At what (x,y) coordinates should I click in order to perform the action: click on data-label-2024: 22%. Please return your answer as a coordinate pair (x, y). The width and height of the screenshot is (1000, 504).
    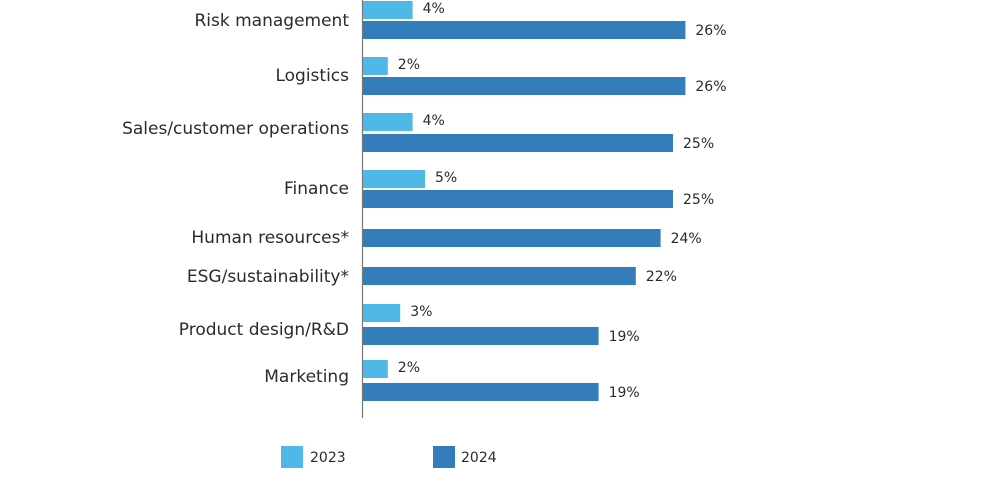
    Looking at the image, I should click on (661, 277).